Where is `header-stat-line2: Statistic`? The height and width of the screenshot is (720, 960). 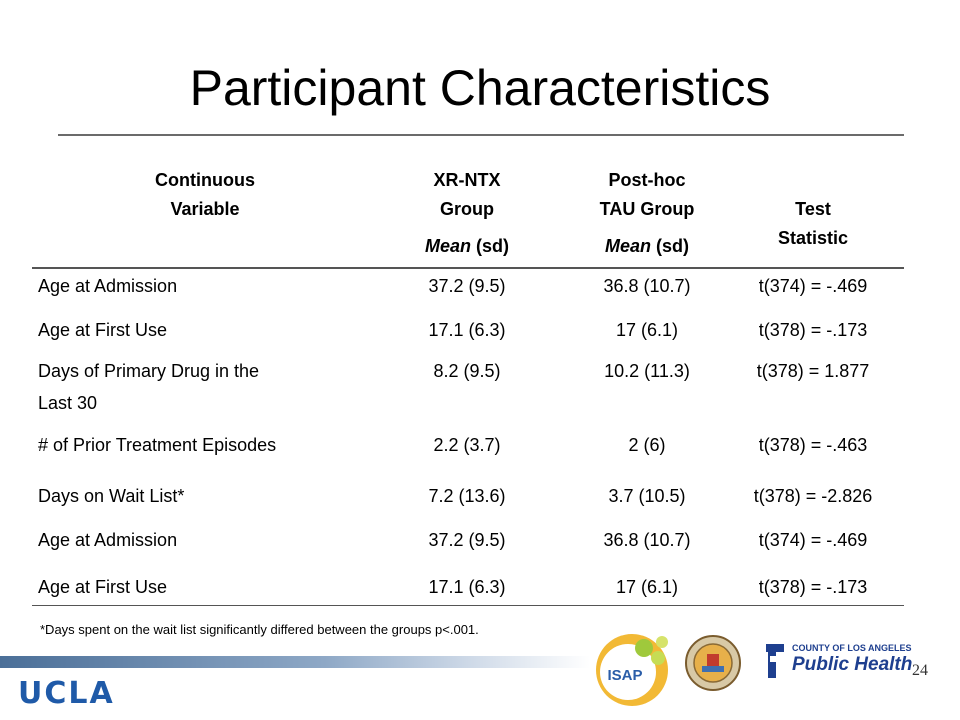 header-stat-line2: Statistic is located at coordinates (813, 238).